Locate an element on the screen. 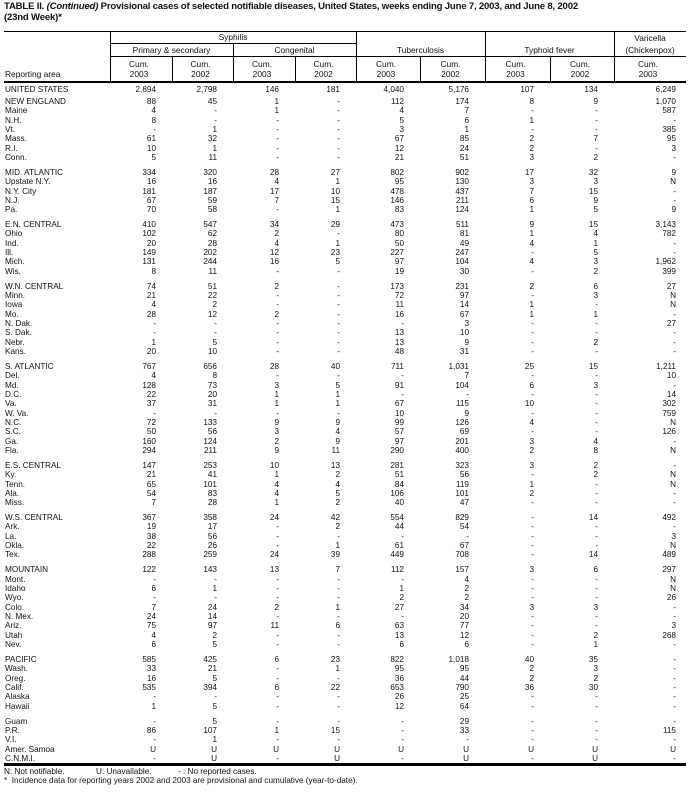 This screenshot has width=690, height=792. data-cell: N is located at coordinates (673, 296).